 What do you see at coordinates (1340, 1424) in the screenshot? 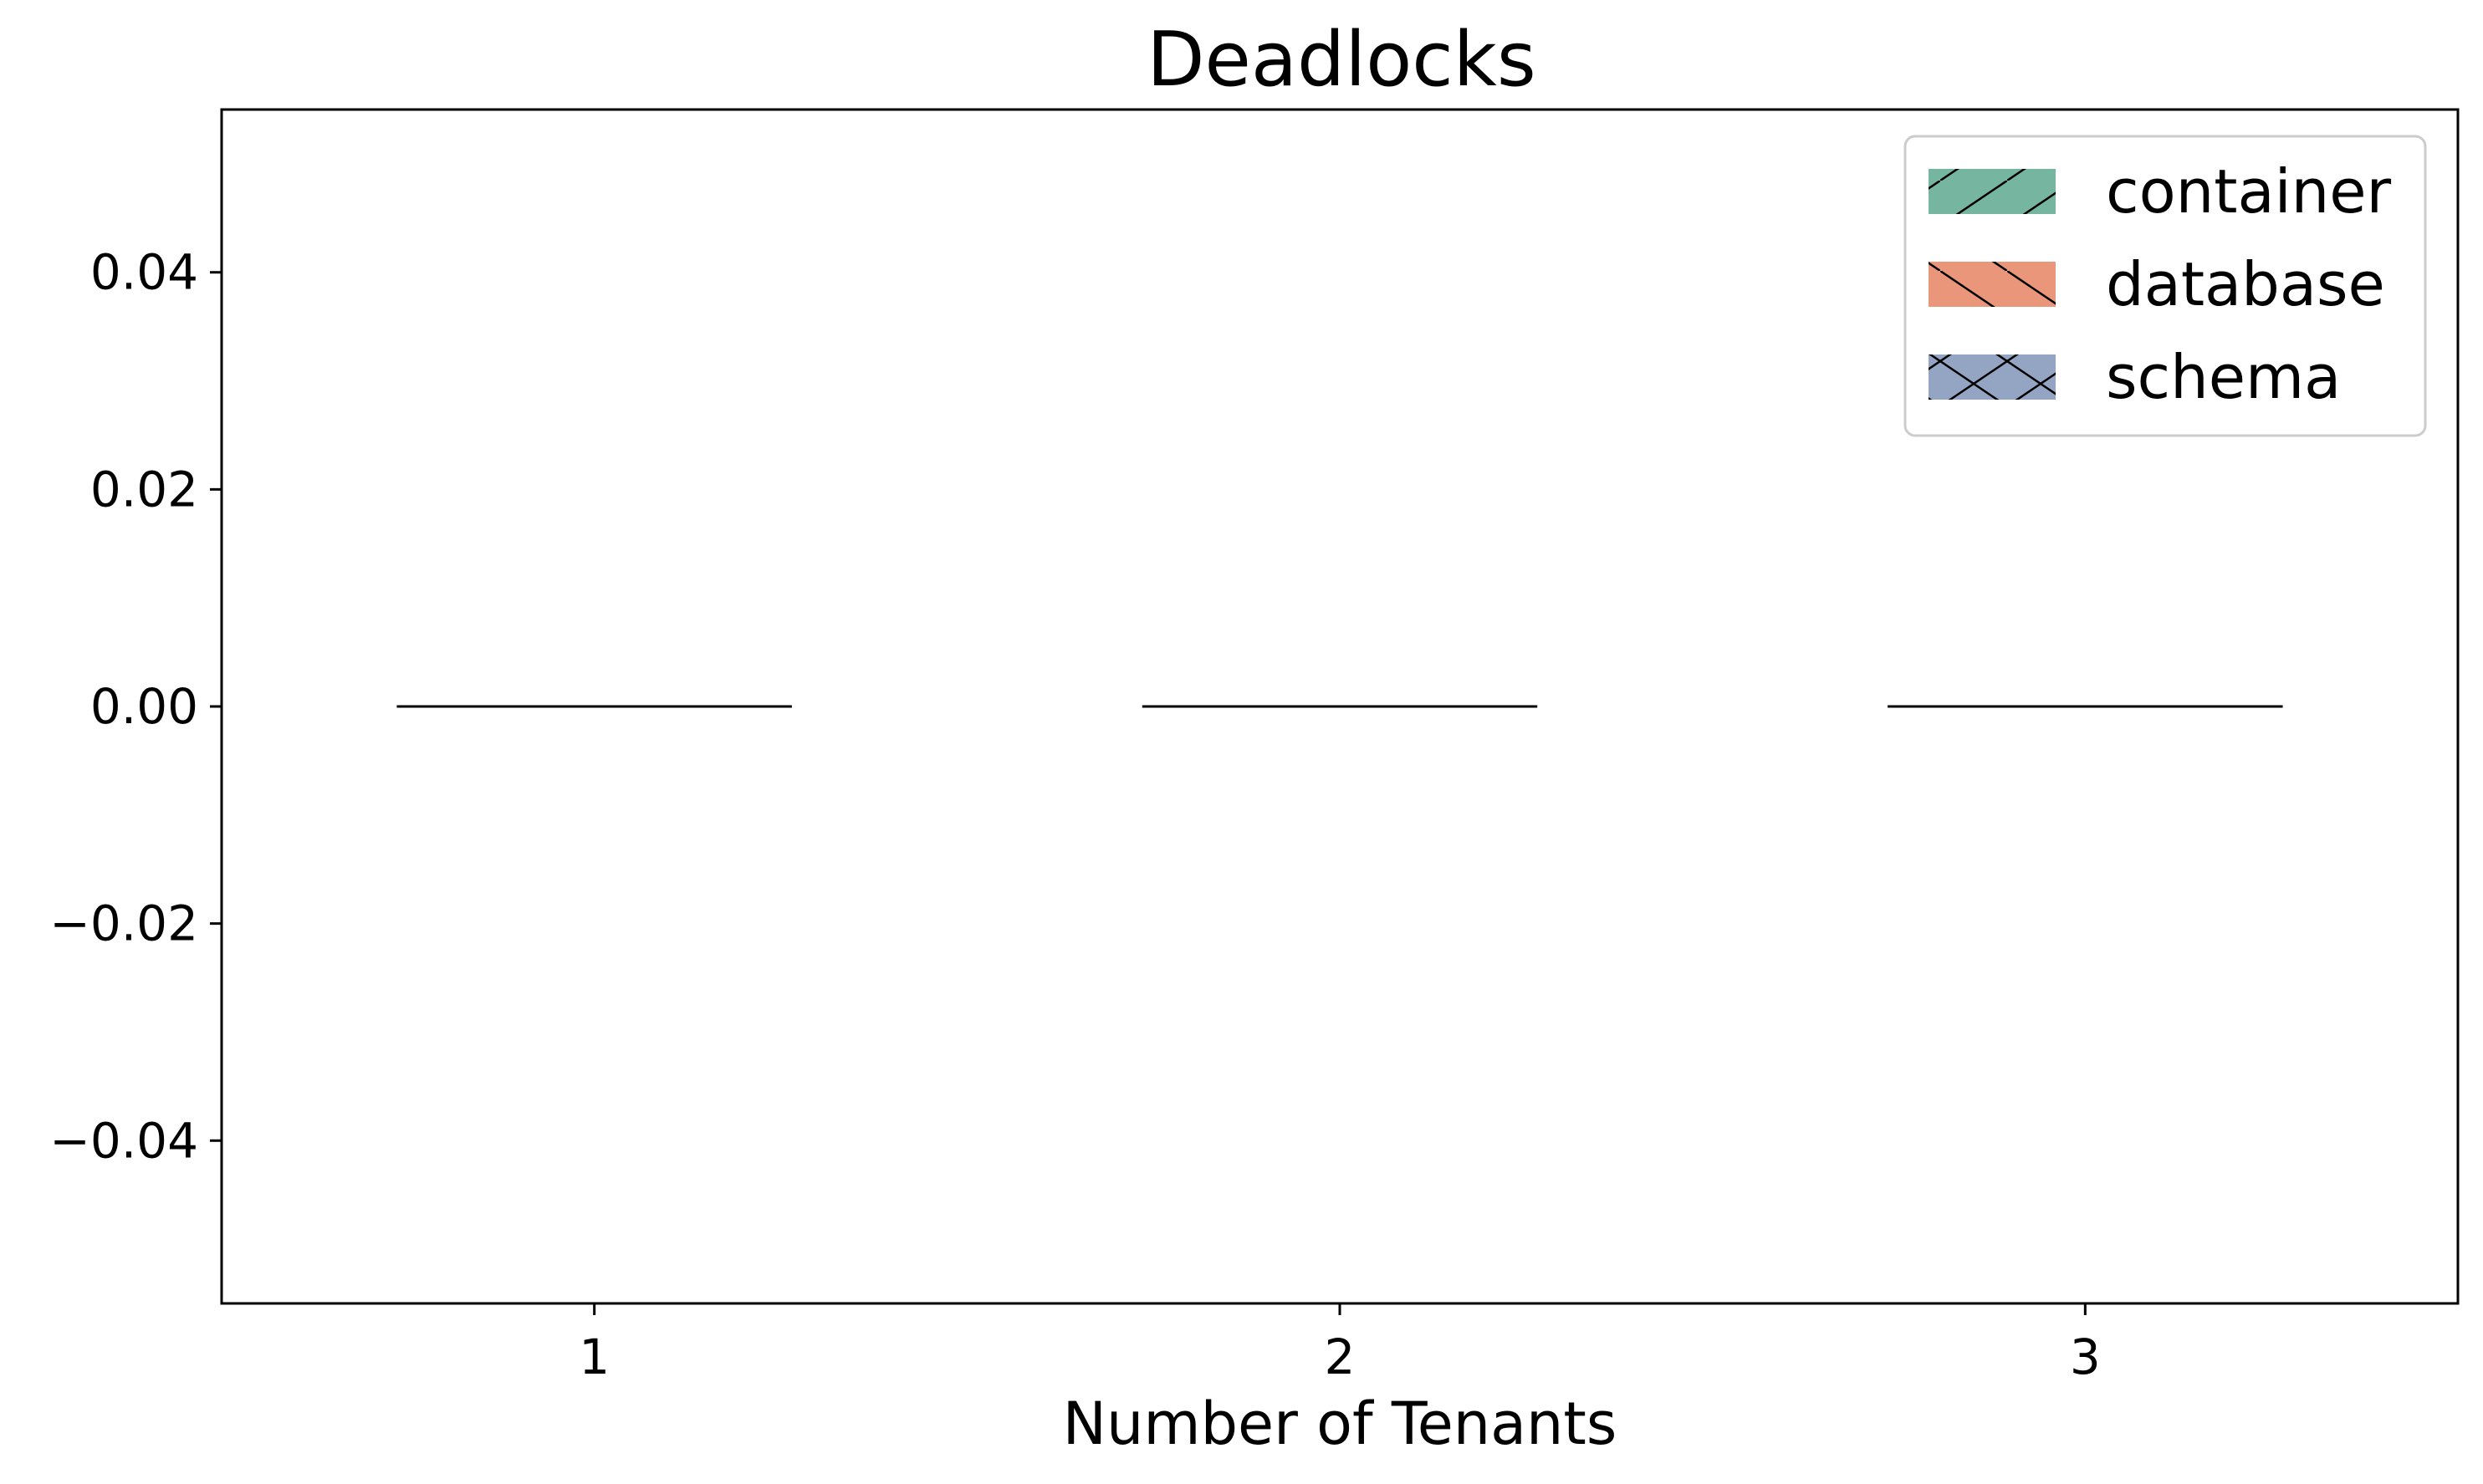
I see `x-axis-label: Number of Tenants` at bounding box center [1340, 1424].